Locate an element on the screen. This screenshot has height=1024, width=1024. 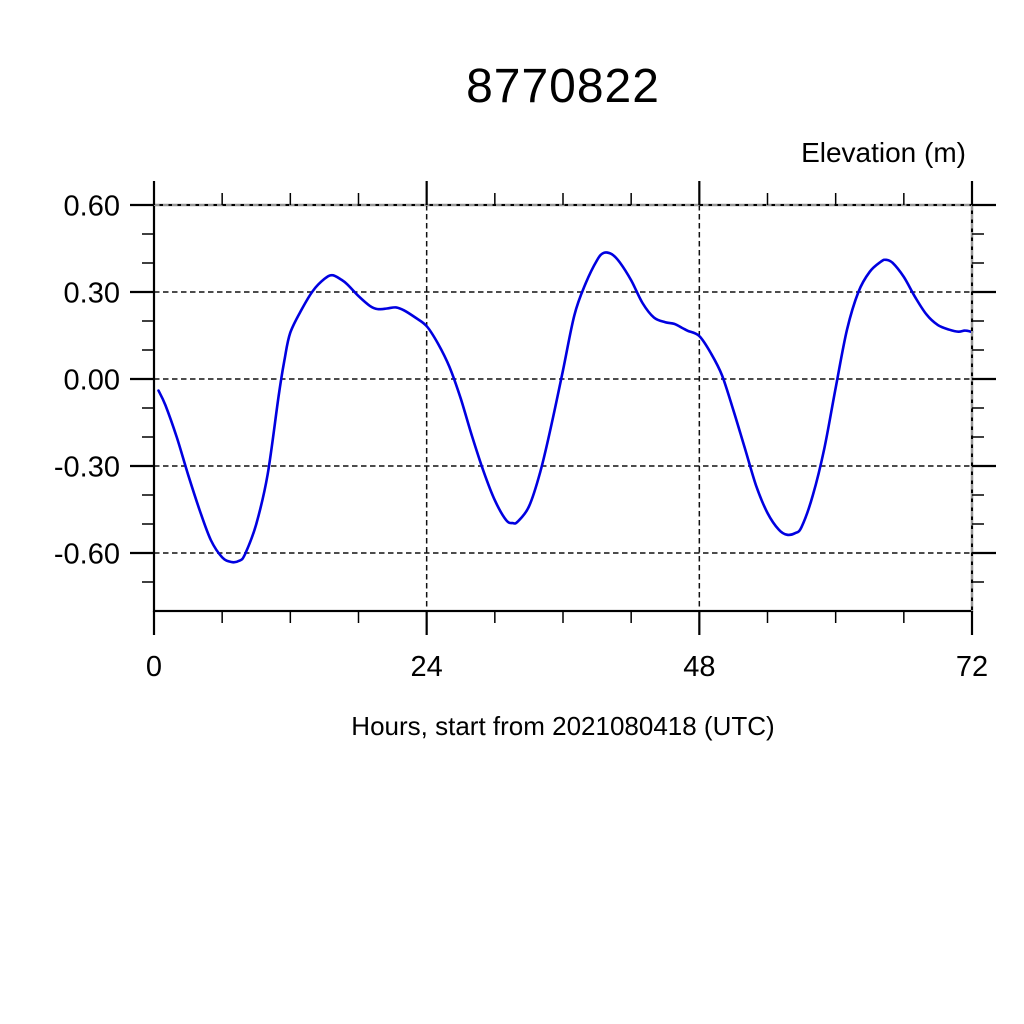
x-tick-label: 24 is located at coordinates (427, 667).